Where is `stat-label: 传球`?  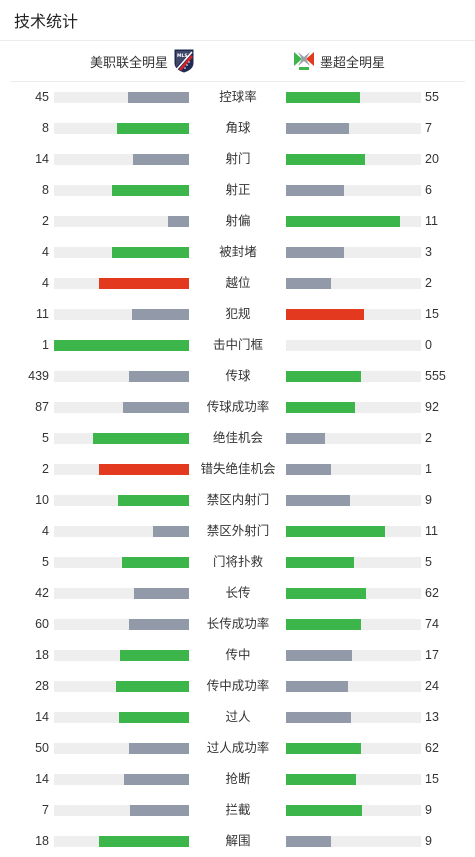
stat-label: 传球 is located at coordinates (238, 376).